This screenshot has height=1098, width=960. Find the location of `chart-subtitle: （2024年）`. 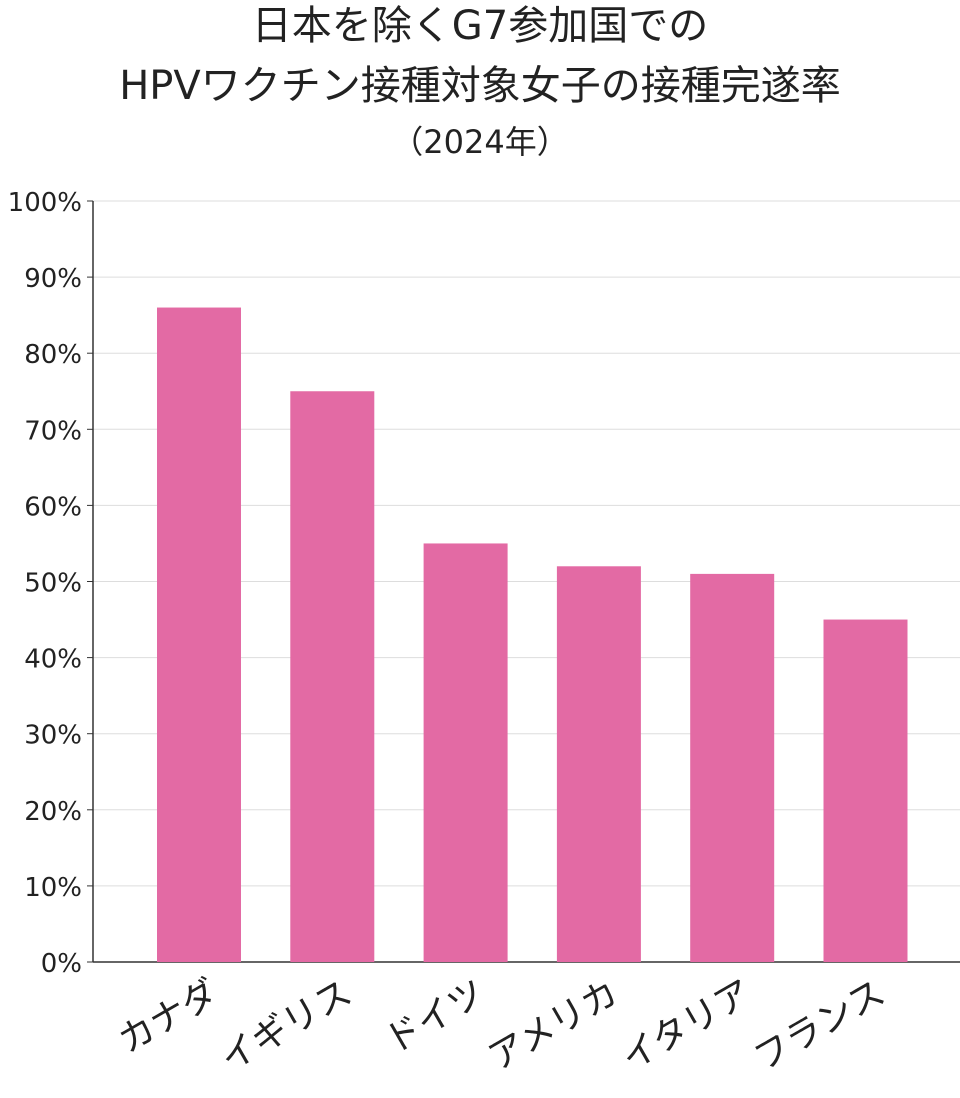

chart-subtitle: （2024年） is located at coordinates (480, 142).